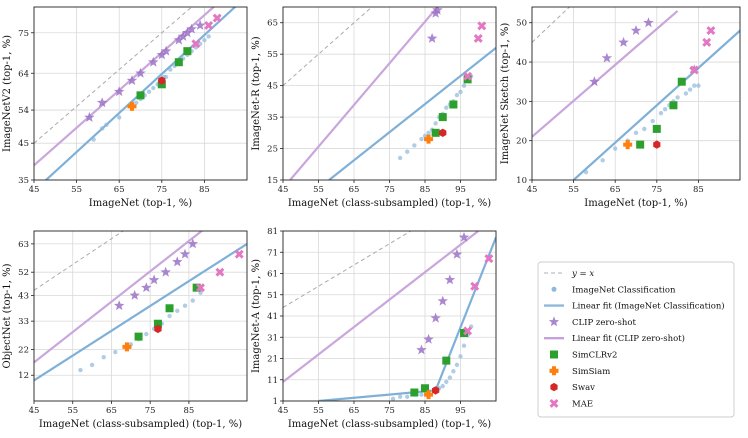  What do you see at coordinates (272, 150) in the screenshot?
I see `y-tick-label: 25` at bounding box center [272, 150].